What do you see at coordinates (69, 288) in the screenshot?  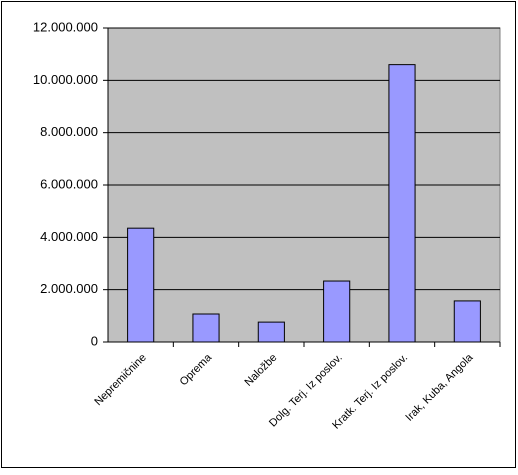 I see `y-tick-label: 2.000.000` at bounding box center [69, 288].